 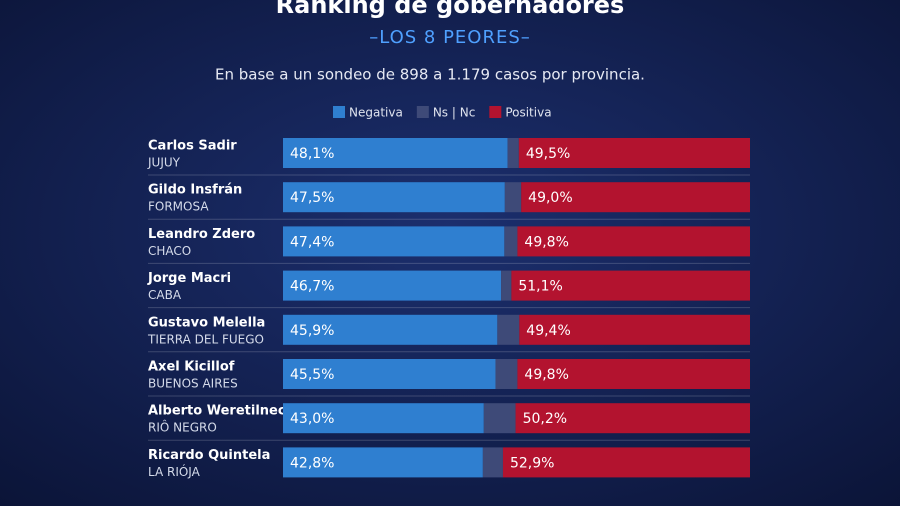 I want to click on value-label: 47,4%, so click(x=312, y=242).